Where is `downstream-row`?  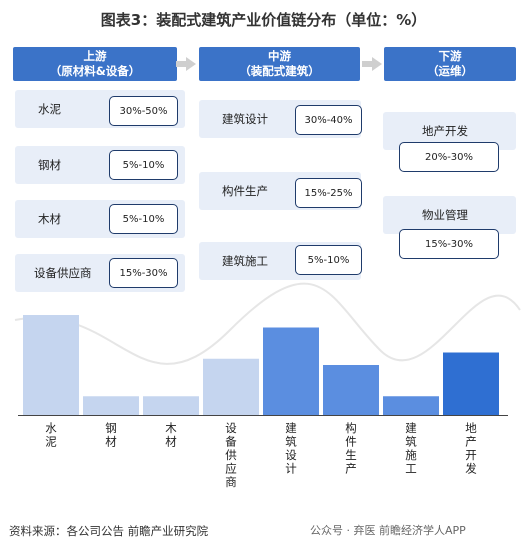 downstream-row is located at coordinates (449, 215).